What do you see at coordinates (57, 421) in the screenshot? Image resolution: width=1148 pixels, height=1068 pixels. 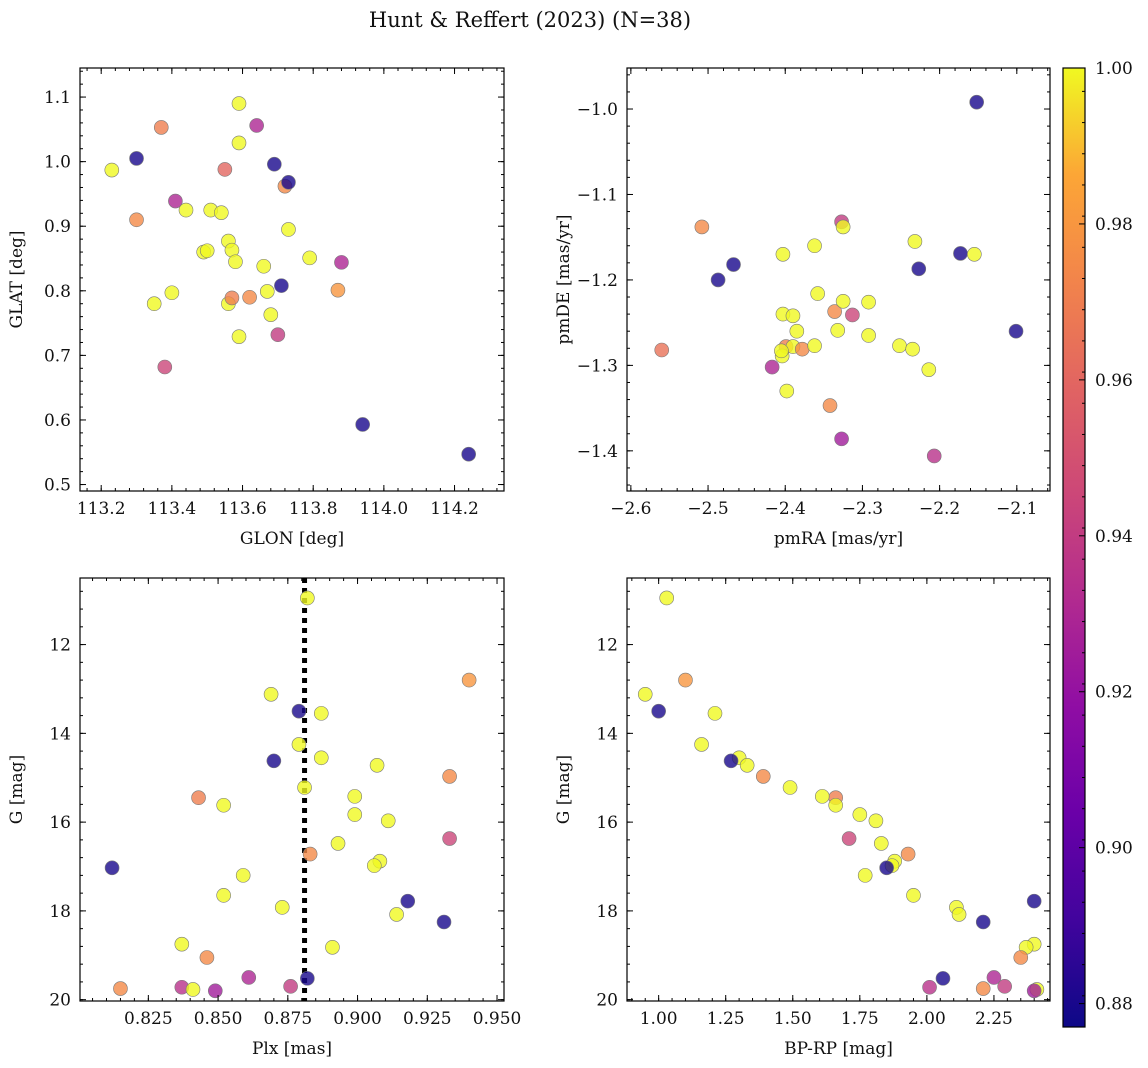 I see `y-tick-label: 0.6` at bounding box center [57, 421].